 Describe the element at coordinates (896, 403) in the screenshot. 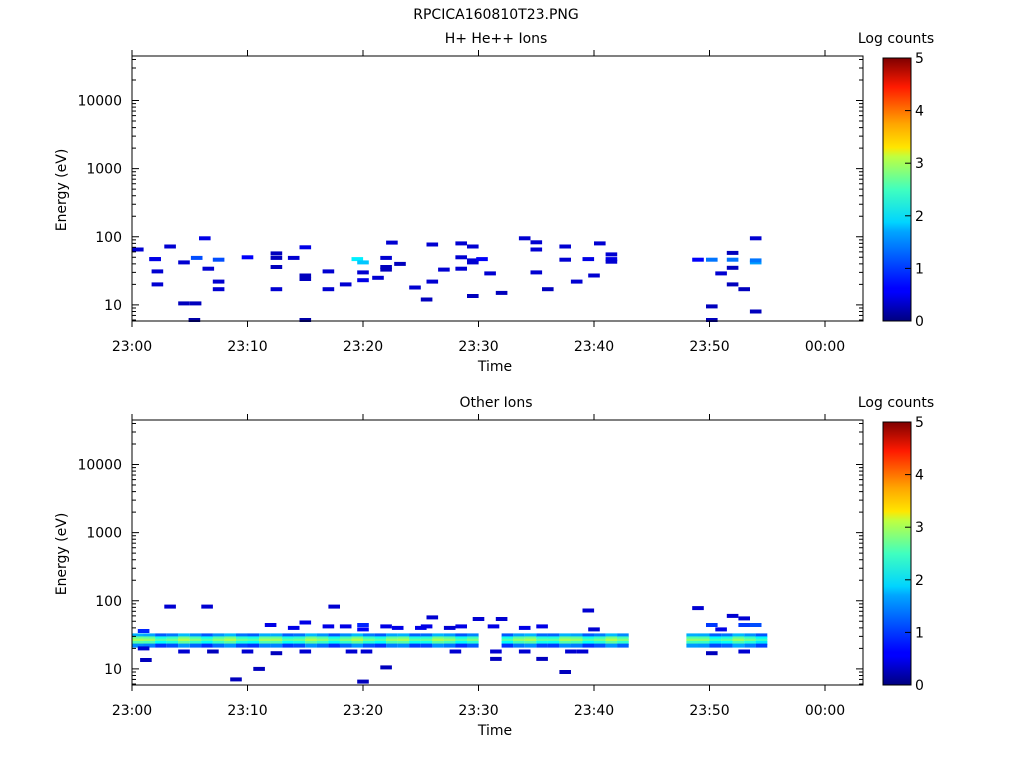

I see `colorbar-label: Log counts` at that location.